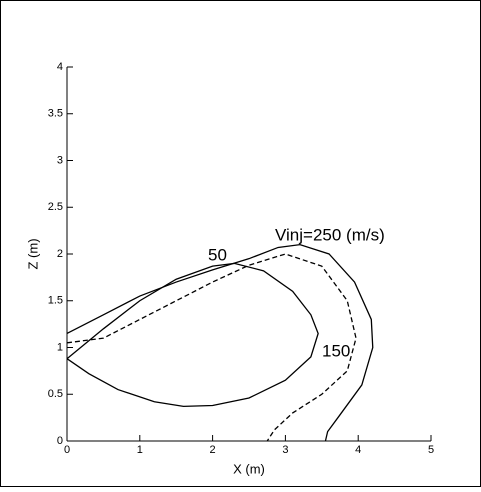 The width and height of the screenshot is (481, 492). What do you see at coordinates (140, 450) in the screenshot?
I see `x-tick-label: 1` at bounding box center [140, 450].